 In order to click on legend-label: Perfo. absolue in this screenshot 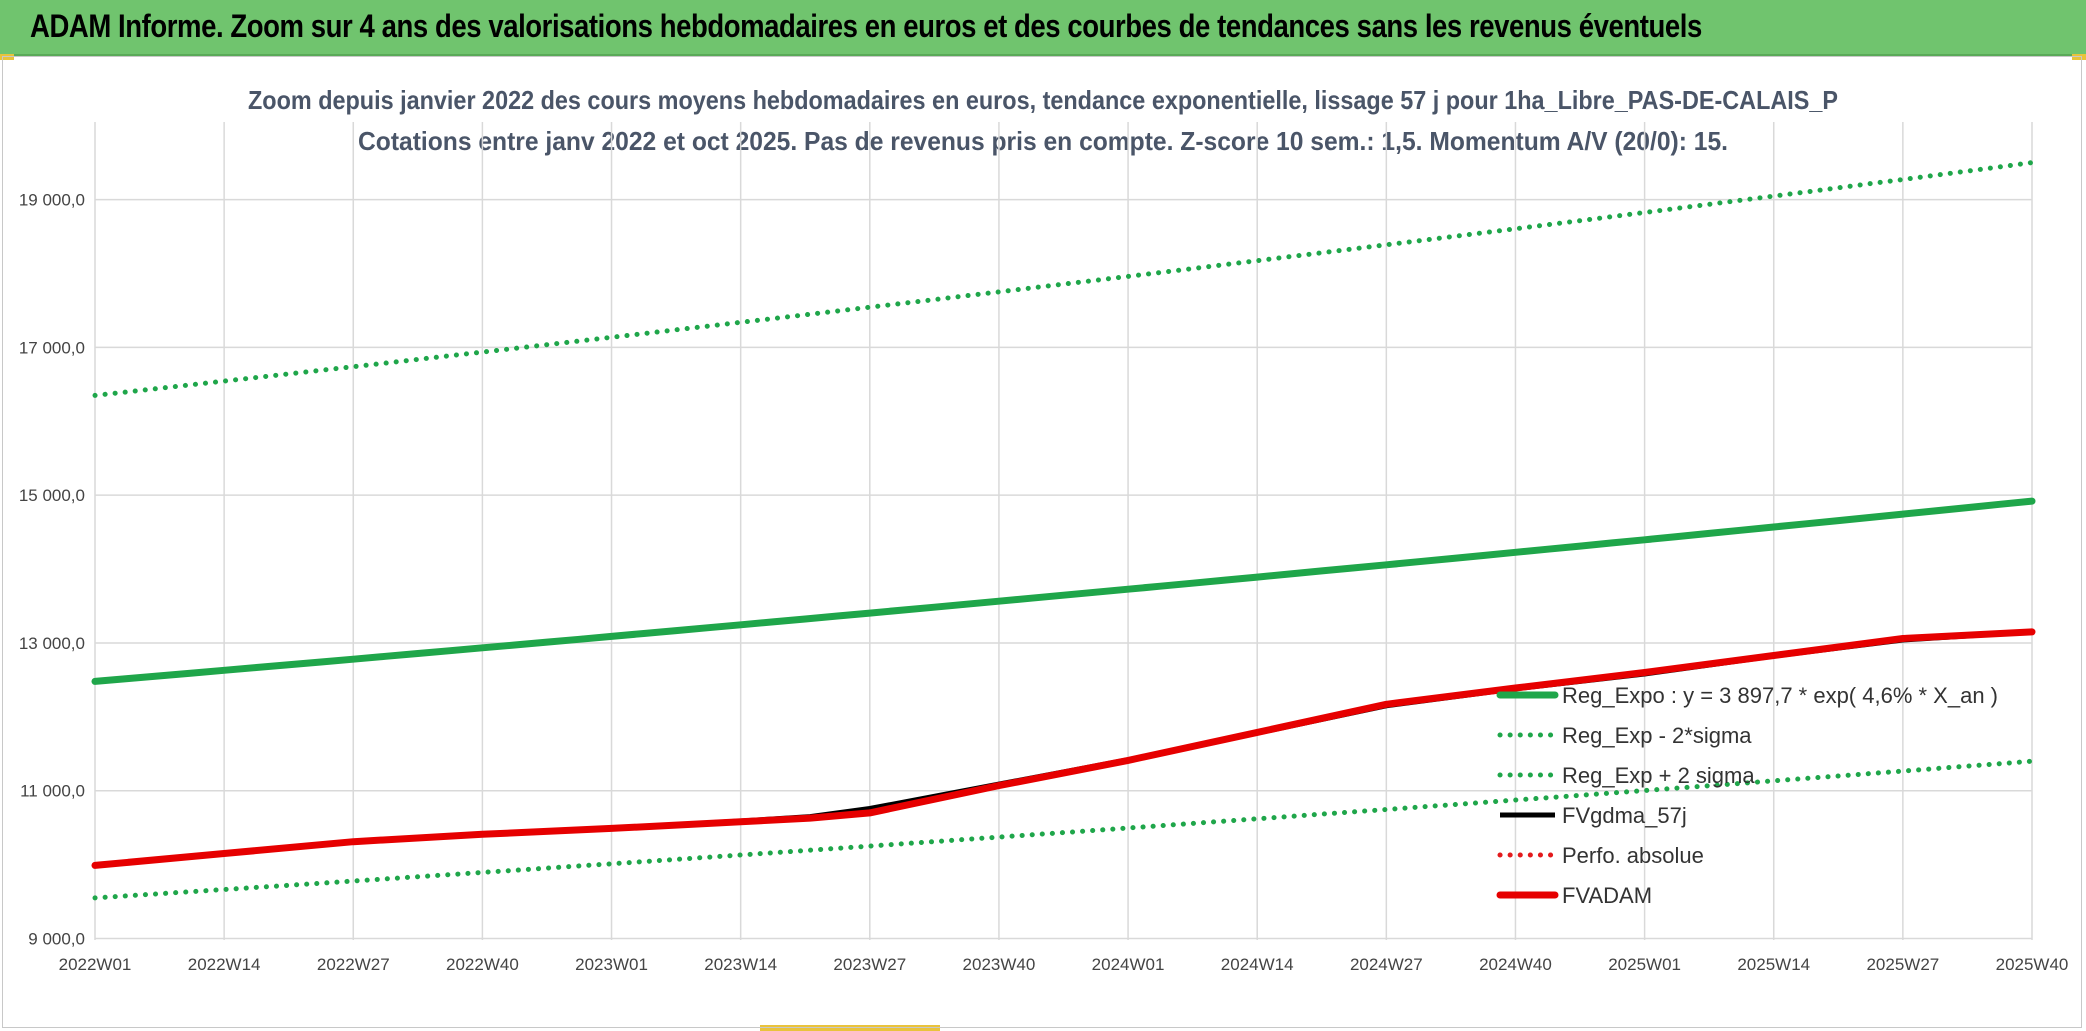, I will do `click(1633, 855)`.